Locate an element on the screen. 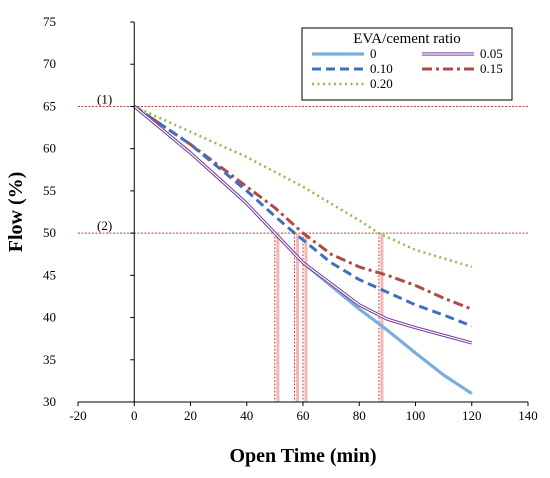  x-tick-label: 100 is located at coordinates (416, 415).